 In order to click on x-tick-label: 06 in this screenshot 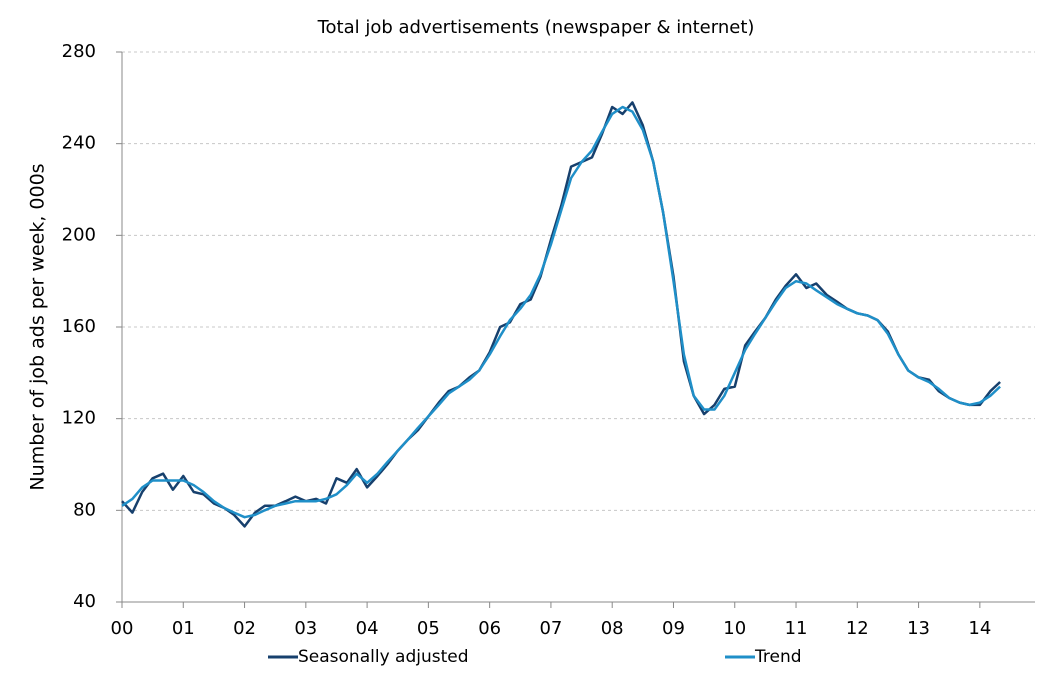, I will do `click(489, 628)`.